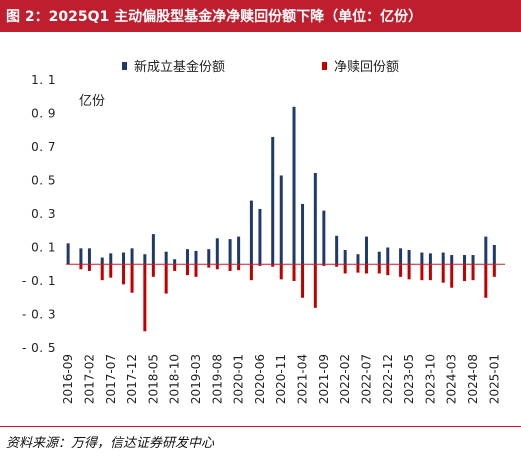 The image size is (521, 457). What do you see at coordinates (260, 426) in the screenshot?
I see `footer-divider` at bounding box center [260, 426].